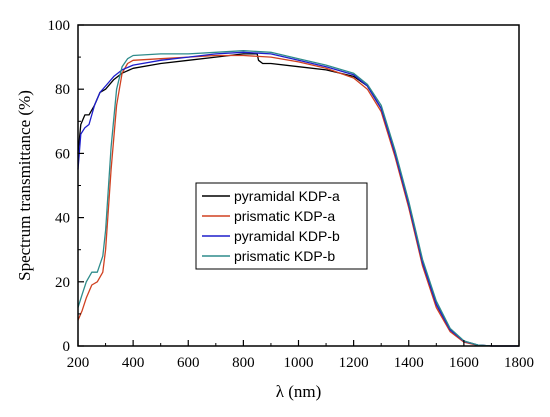  What do you see at coordinates (284, 256) in the screenshot?
I see `legend-label-4: prismatic KDP-b` at bounding box center [284, 256].